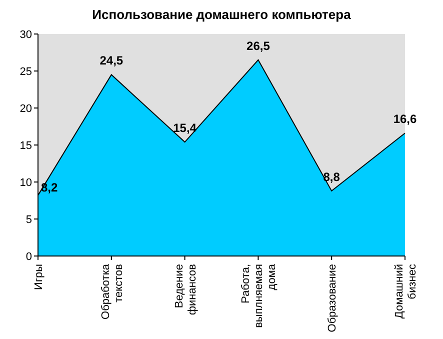  What do you see at coordinates (405, 119) in the screenshot?
I see `data-label: 16,6` at bounding box center [405, 119].